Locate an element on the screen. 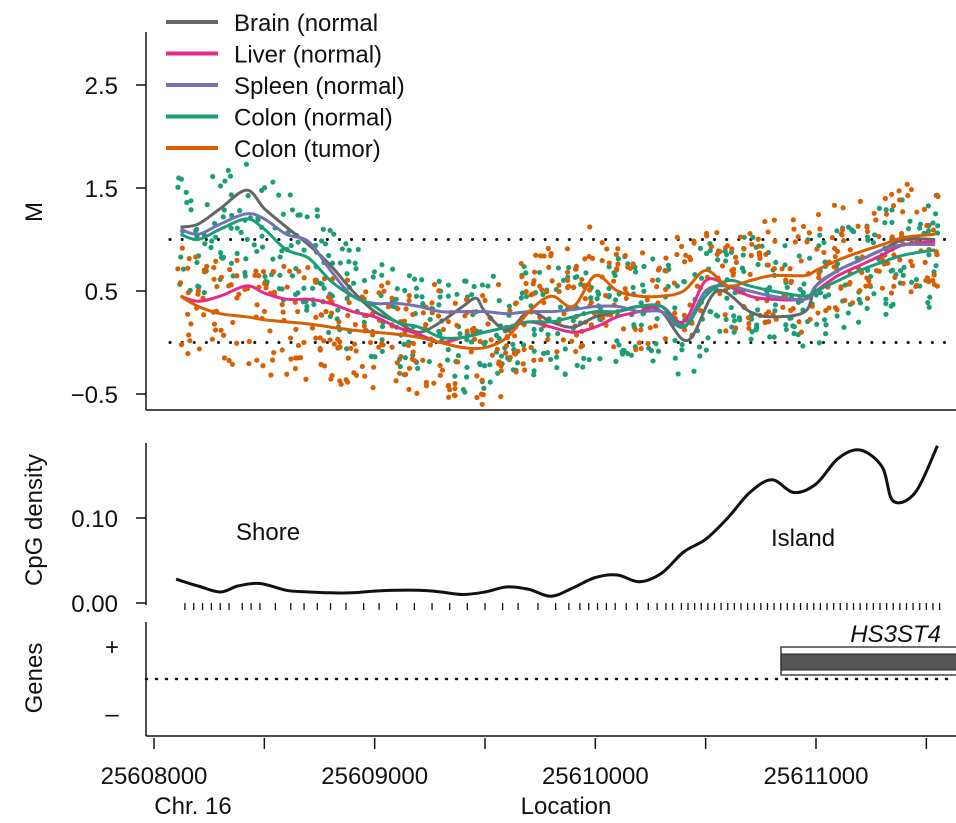 This screenshot has height=823, width=956. gene-body is located at coordinates (868, 662).